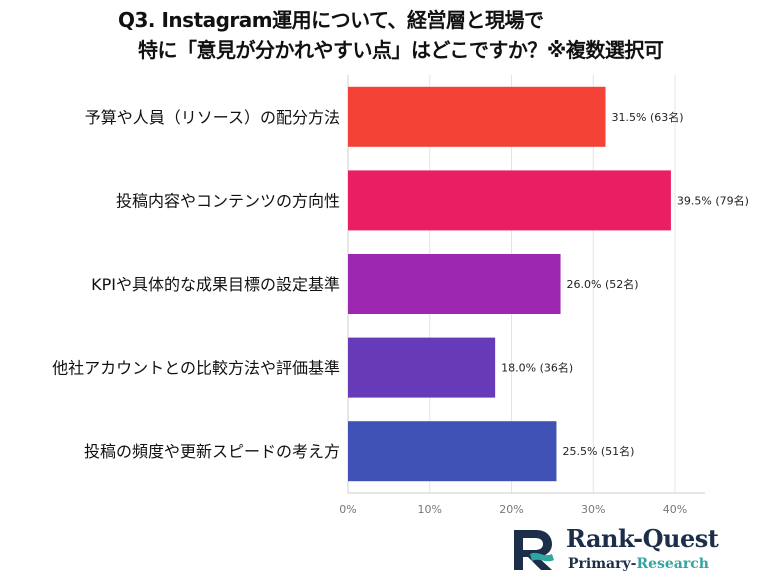 The height and width of the screenshot is (583, 780). Describe the element at coordinates (331, 20) in the screenshot. I see `chart-title-line-1: Q3. Instagram運用について、経営層と現場で` at that location.